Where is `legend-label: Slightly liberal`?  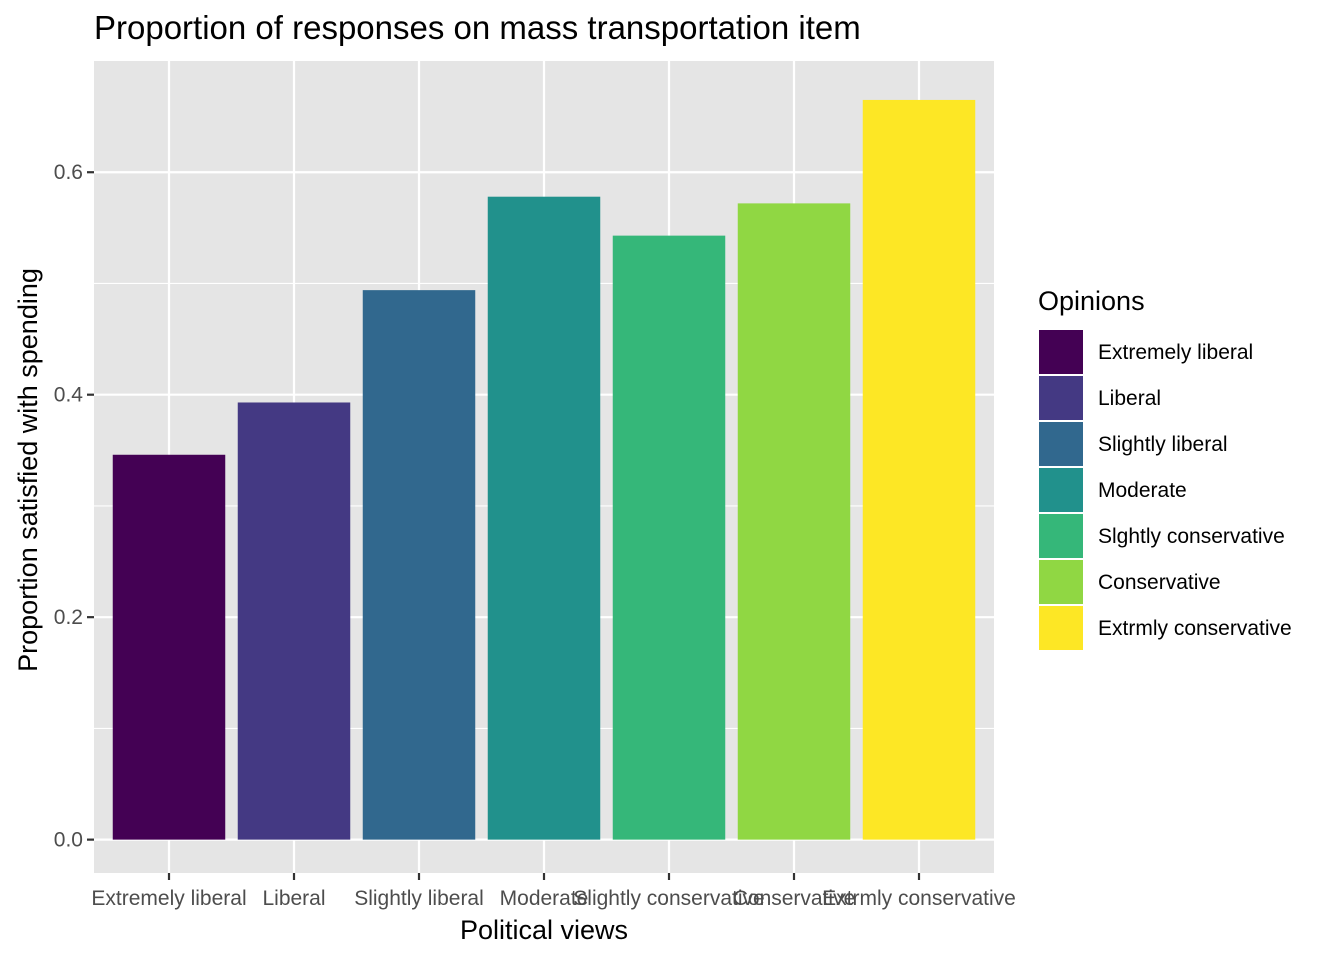
legend-label: Slightly liberal is located at coordinates (1163, 444).